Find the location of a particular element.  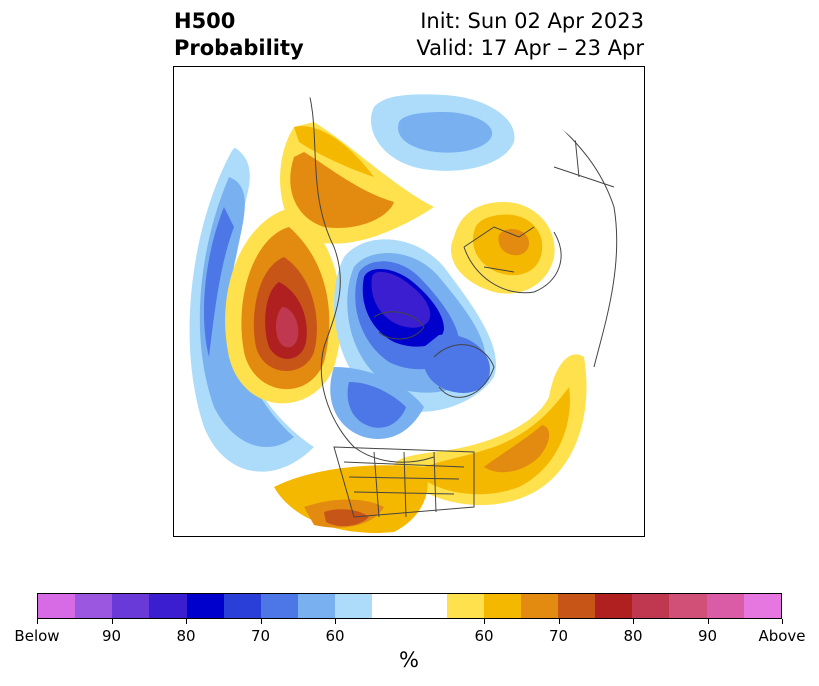

valid-range: Valid: 17 Apr – 23 Apr is located at coordinates (530, 48).